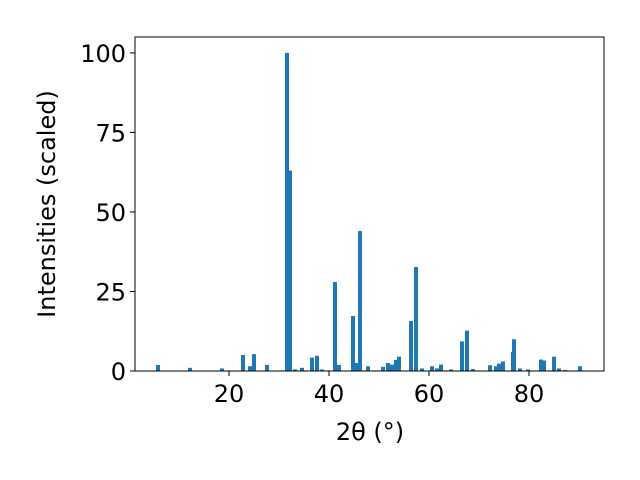 The height and width of the screenshot is (480, 640). What do you see at coordinates (370, 432) in the screenshot?
I see `x-axis-label: 2θ (°)` at bounding box center [370, 432].